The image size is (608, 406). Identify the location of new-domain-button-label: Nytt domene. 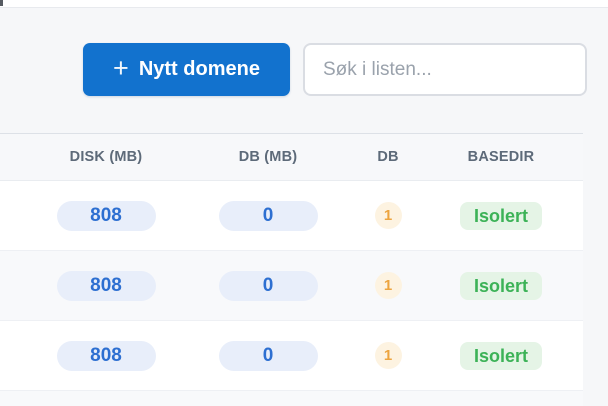
(199, 69).